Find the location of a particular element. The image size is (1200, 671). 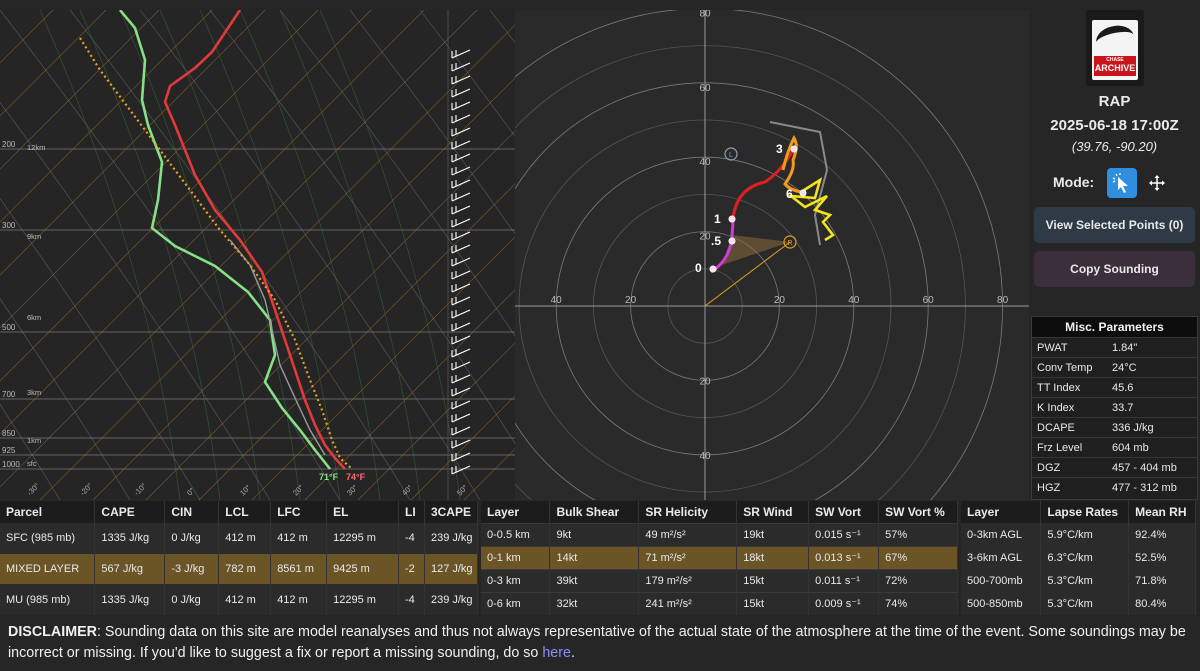

table-cell: 67% is located at coordinates (918, 557).